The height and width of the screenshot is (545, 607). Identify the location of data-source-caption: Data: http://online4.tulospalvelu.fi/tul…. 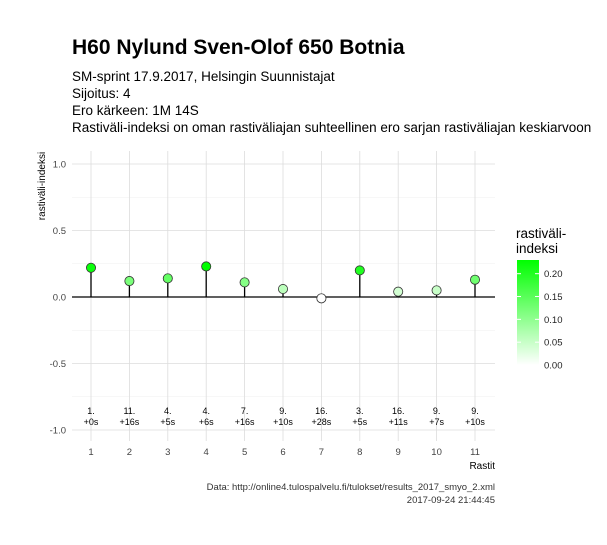
(351, 487).